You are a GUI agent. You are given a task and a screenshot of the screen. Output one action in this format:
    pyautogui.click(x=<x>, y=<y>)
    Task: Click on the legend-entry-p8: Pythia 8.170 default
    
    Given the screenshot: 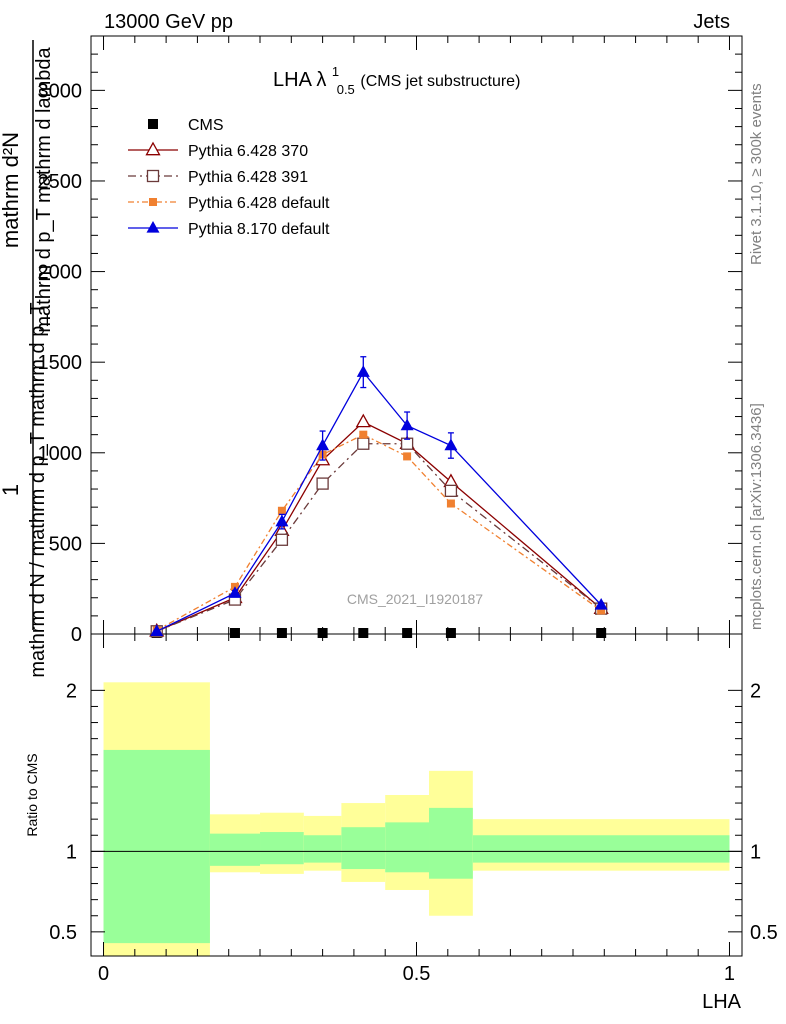 What is the action you would take?
    pyautogui.click(x=229, y=229)
    